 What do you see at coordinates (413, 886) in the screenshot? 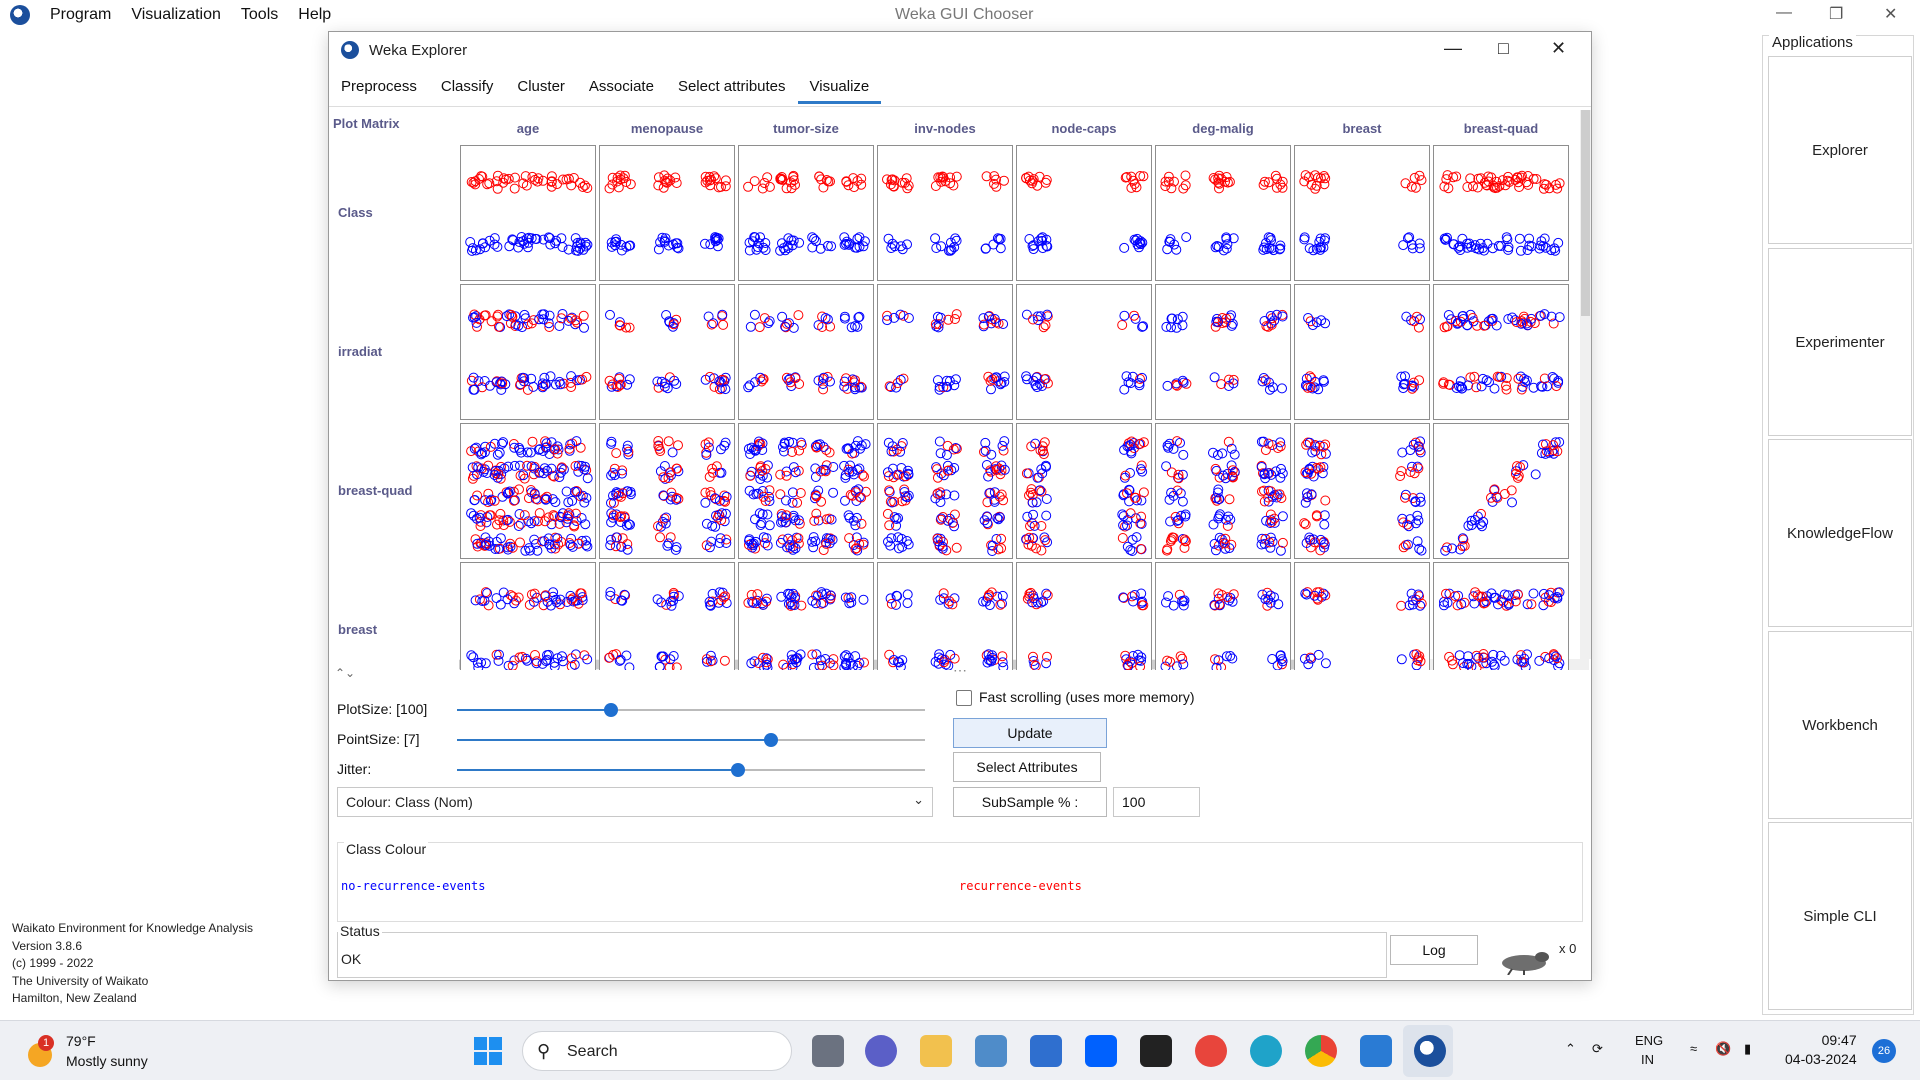
I see `class-no-recurrence-events: no-recurrence-events` at bounding box center [413, 886].